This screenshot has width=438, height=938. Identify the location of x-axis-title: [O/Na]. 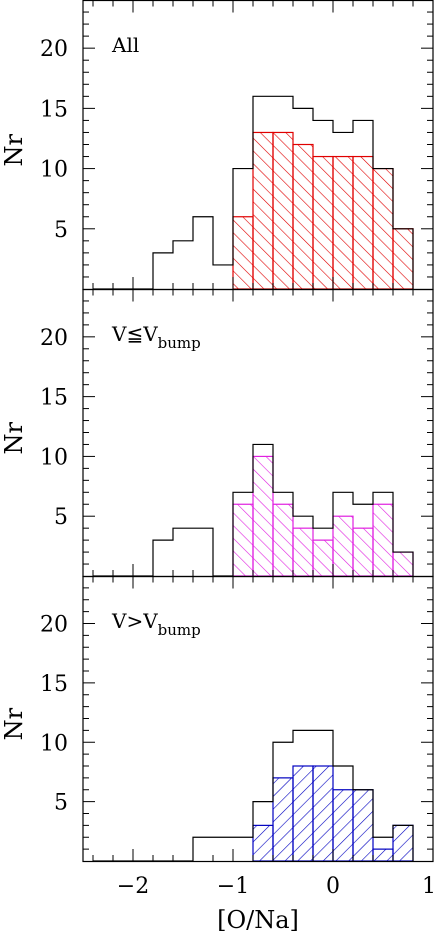
(258, 920).